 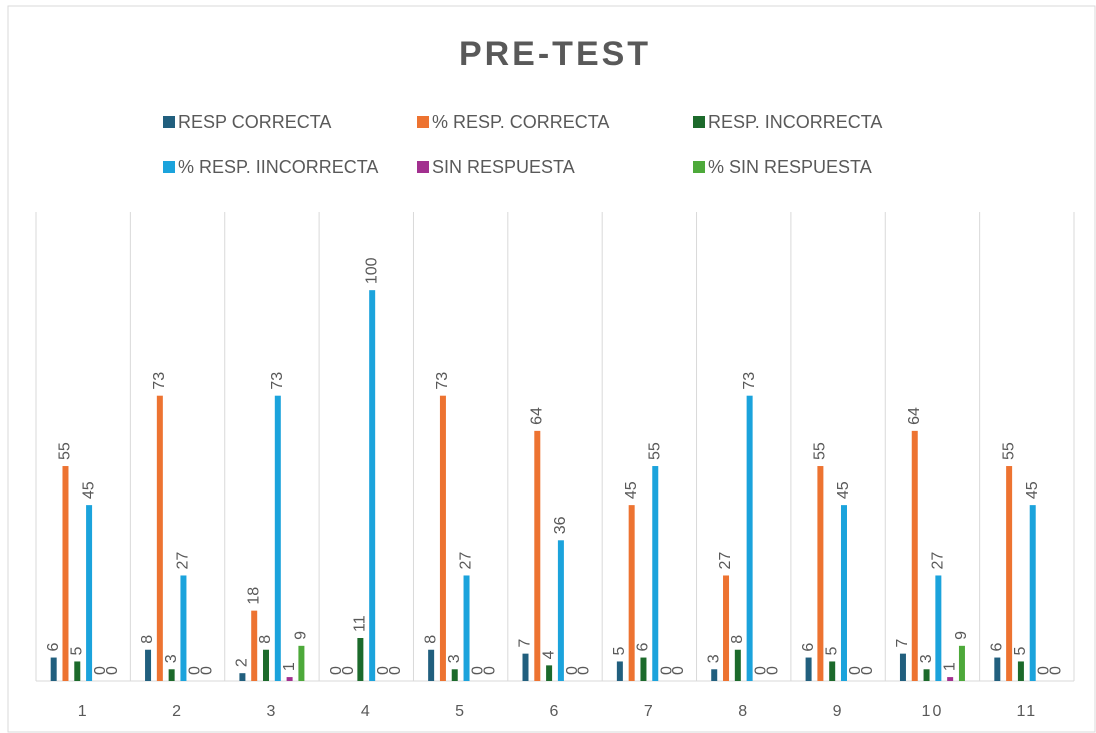 What do you see at coordinates (253, 596) in the screenshot?
I see `data-label: 18` at bounding box center [253, 596].